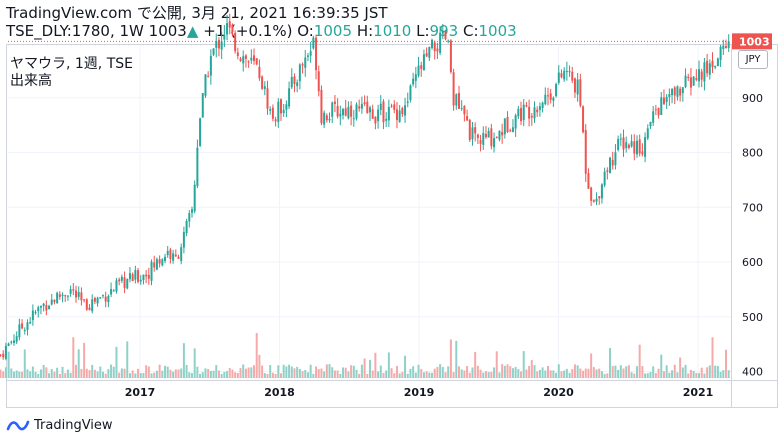 This screenshot has height=443, width=784. What do you see at coordinates (59, 425) in the screenshot?
I see `tradingview-footer: TradingView` at bounding box center [59, 425].